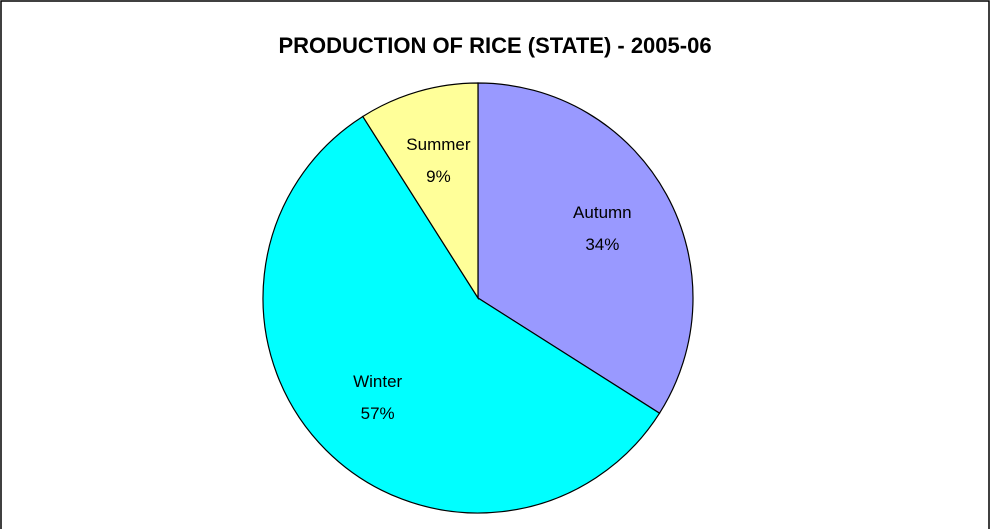  What do you see at coordinates (438, 176) in the screenshot?
I see `slice-value-label: 9%` at bounding box center [438, 176].